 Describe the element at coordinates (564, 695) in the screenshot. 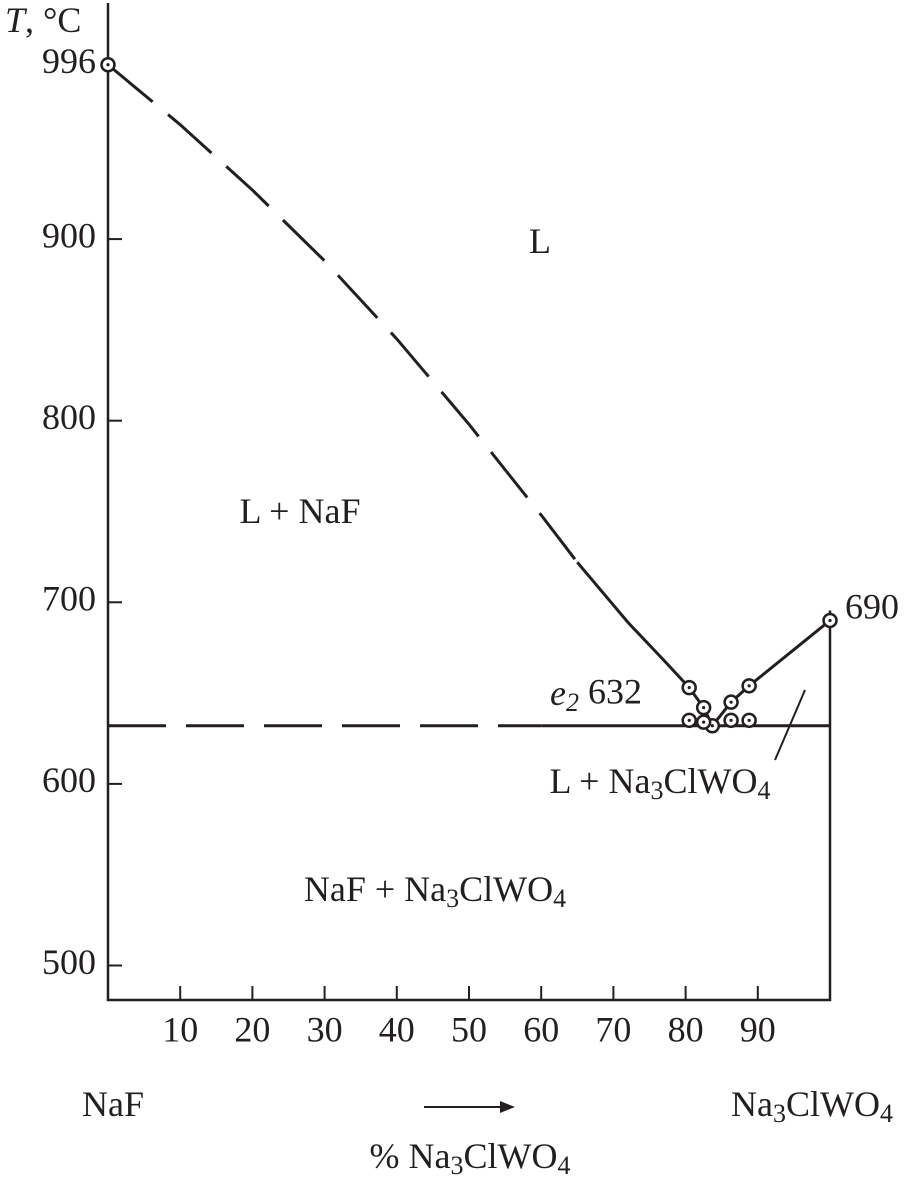

I see `eutectic-label: e2` at that location.